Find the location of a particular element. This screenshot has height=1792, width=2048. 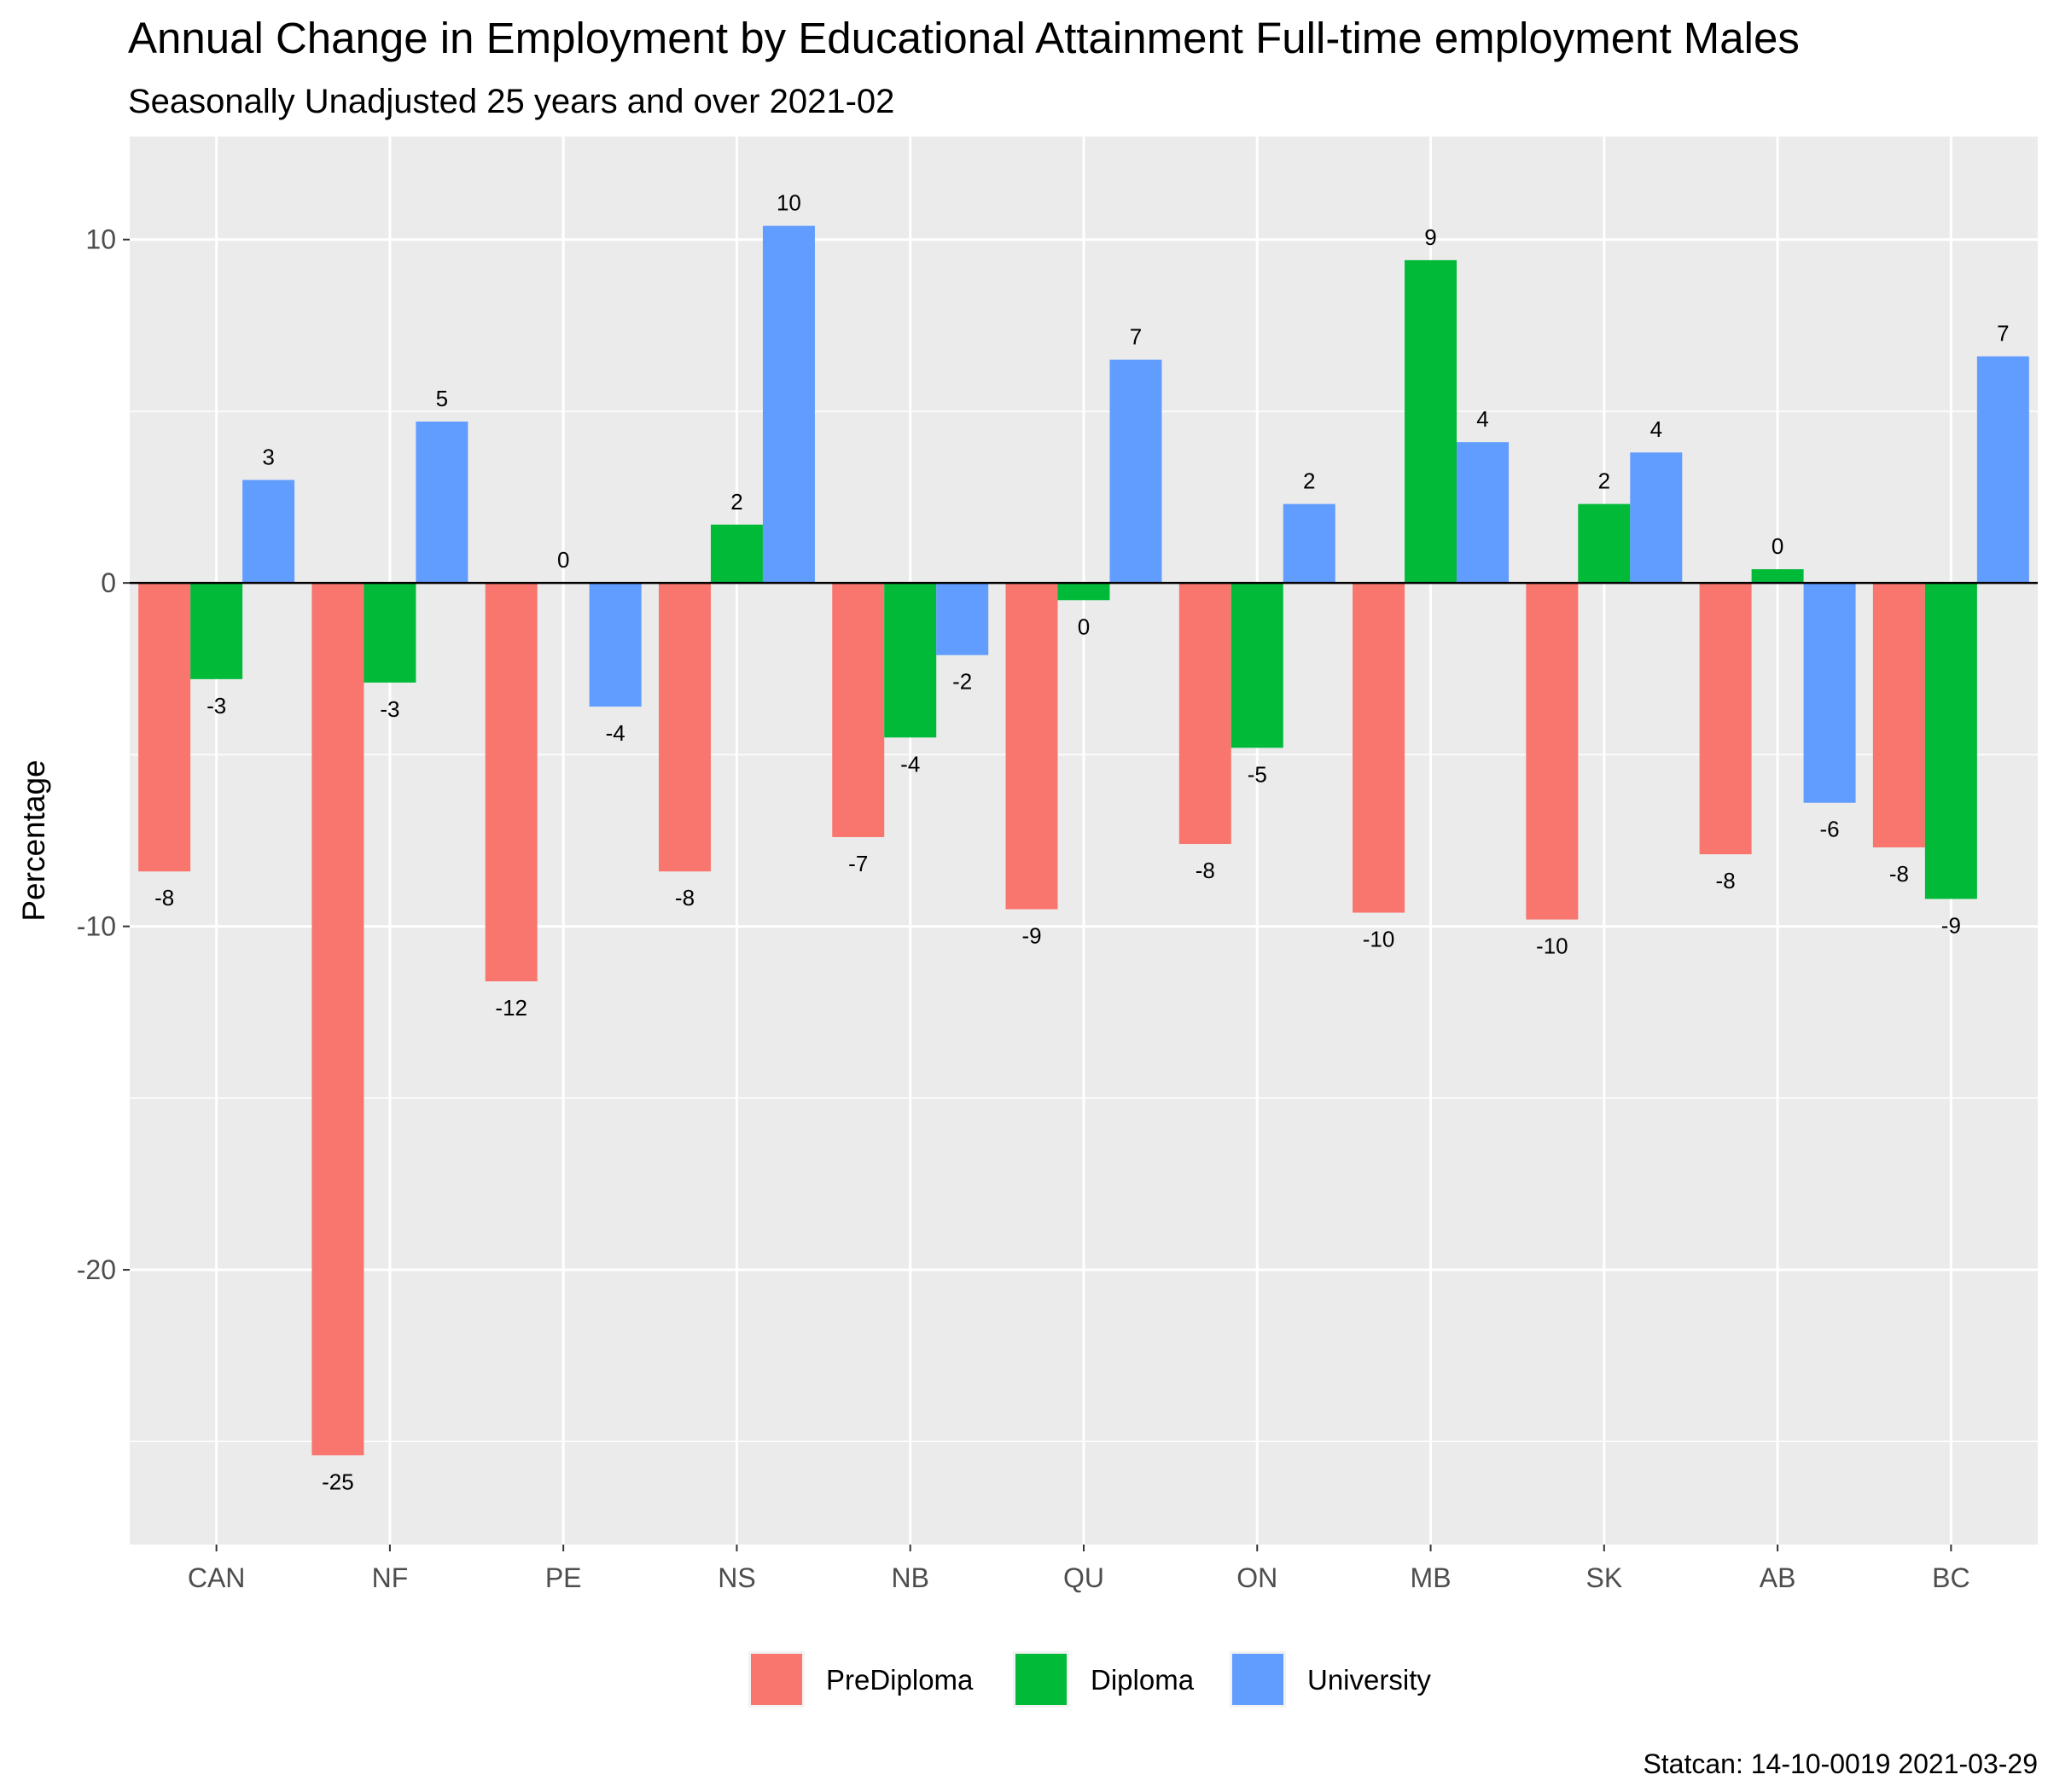

bar-university-nf is located at coordinates (442, 503).